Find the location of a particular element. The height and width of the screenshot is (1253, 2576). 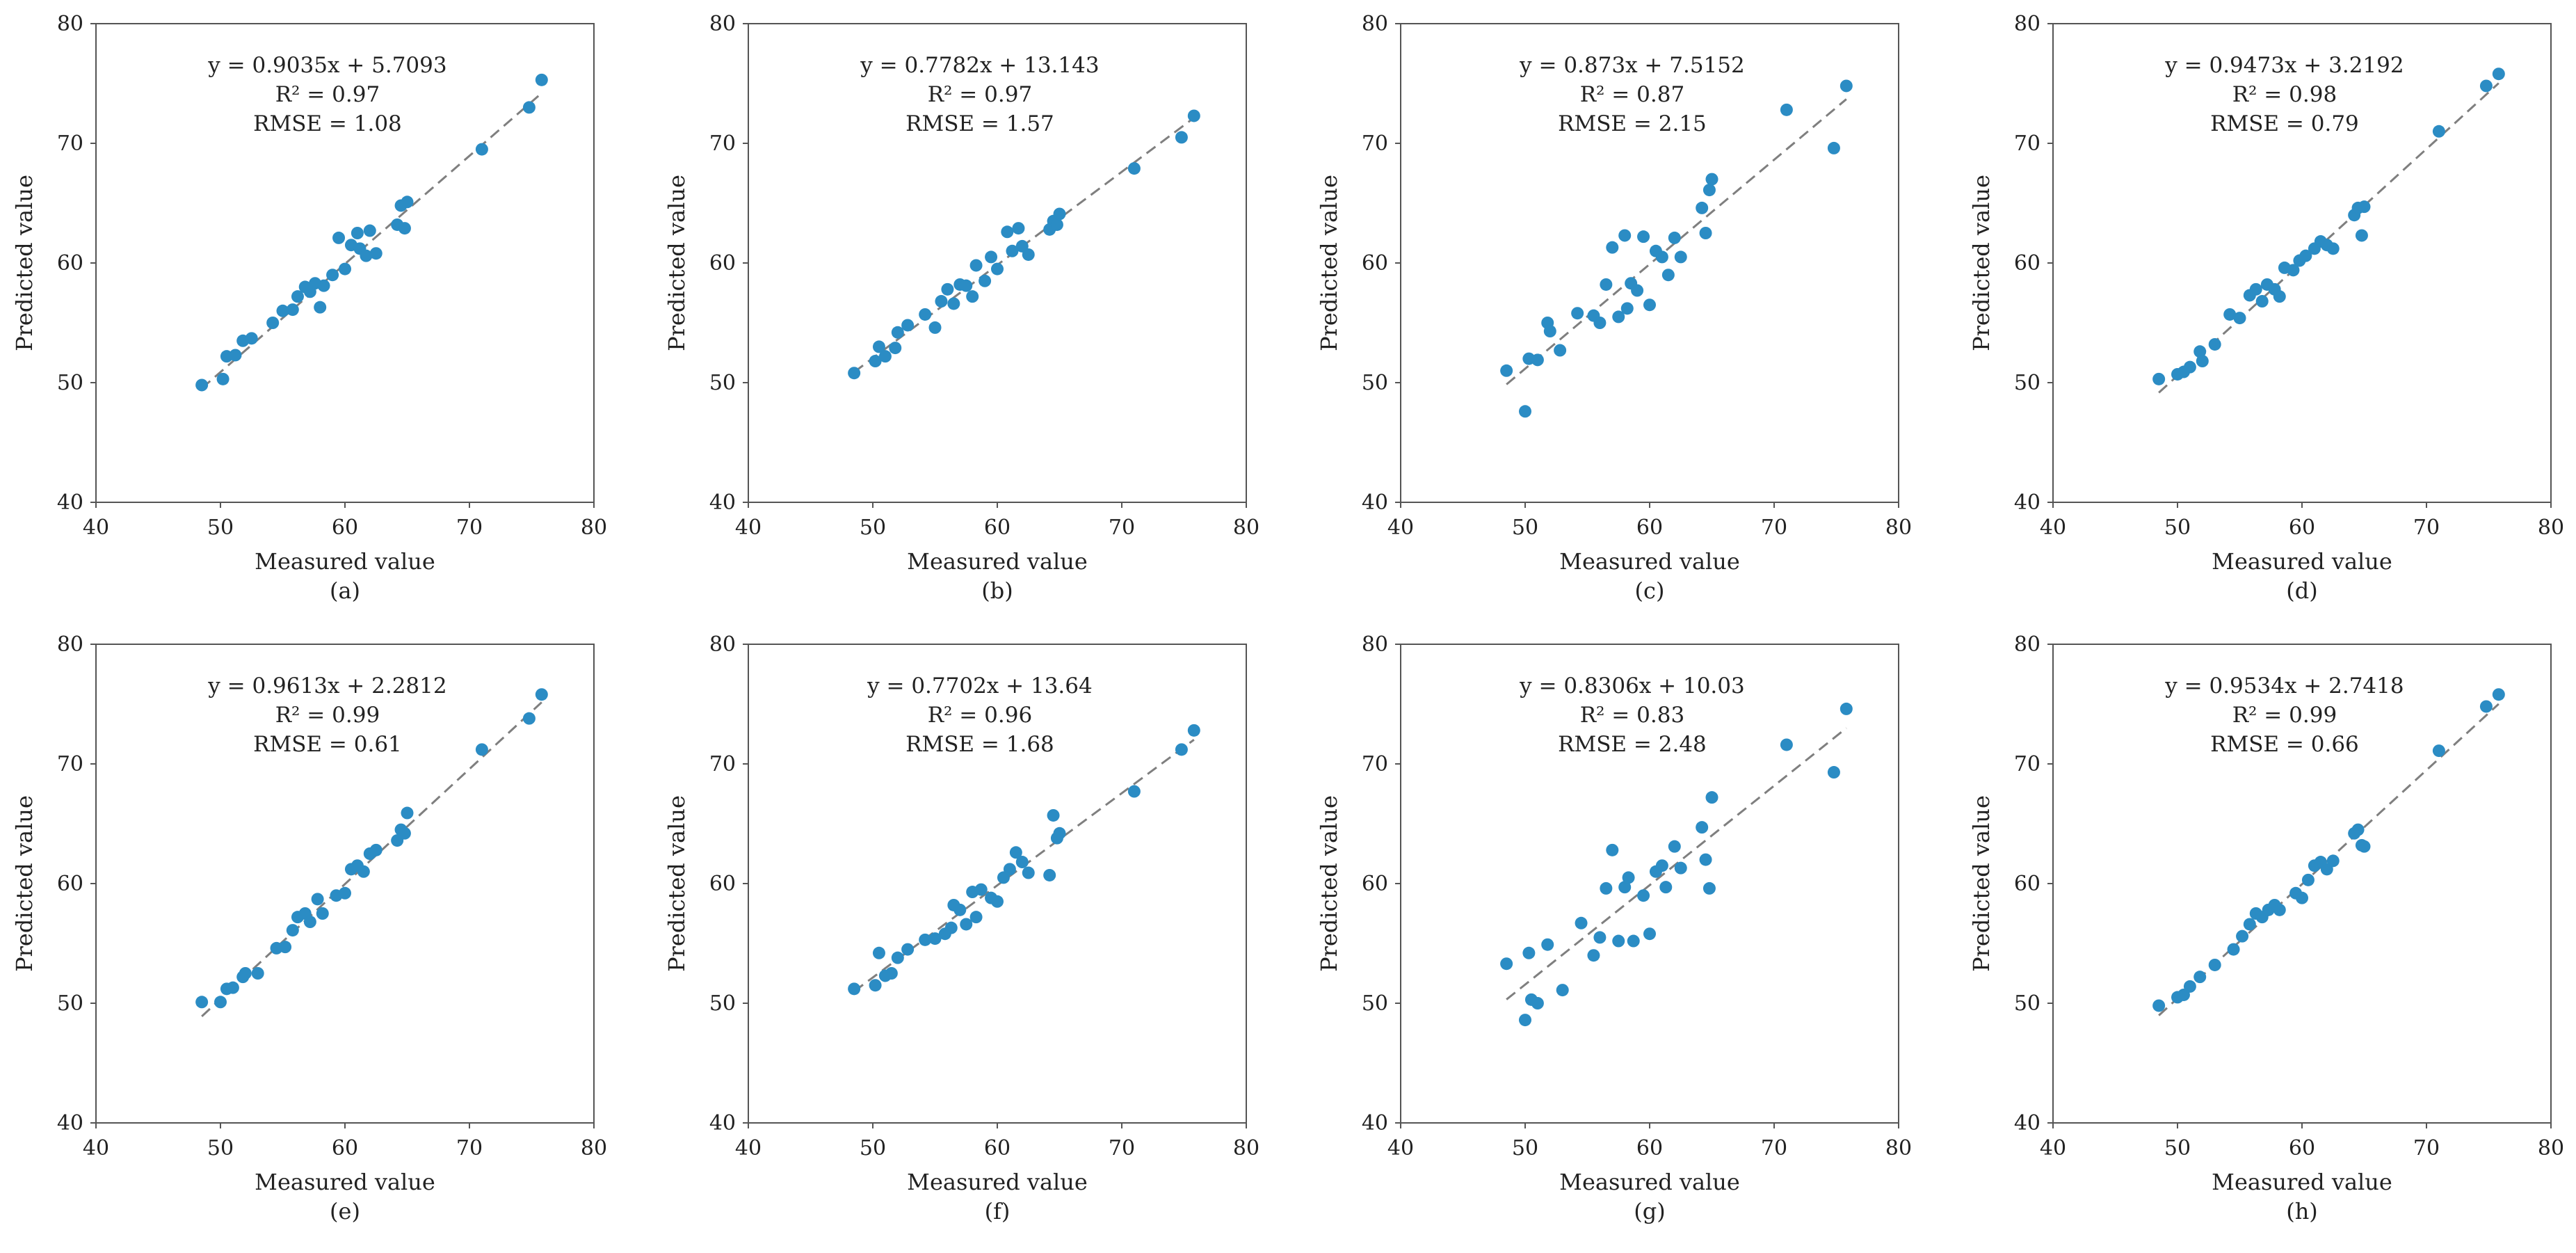

panel-label: (h) is located at coordinates (2302, 1211).